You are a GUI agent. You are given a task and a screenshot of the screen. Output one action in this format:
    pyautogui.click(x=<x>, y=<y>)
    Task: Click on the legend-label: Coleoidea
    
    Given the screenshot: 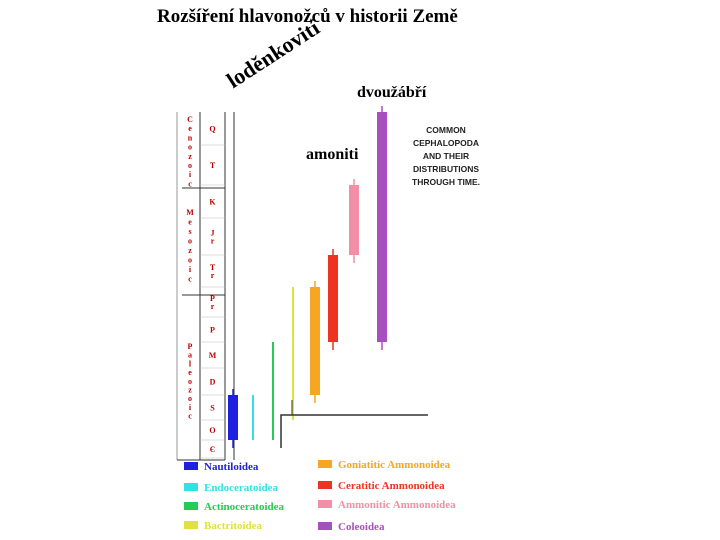 What is the action you would take?
    pyautogui.click(x=361, y=527)
    